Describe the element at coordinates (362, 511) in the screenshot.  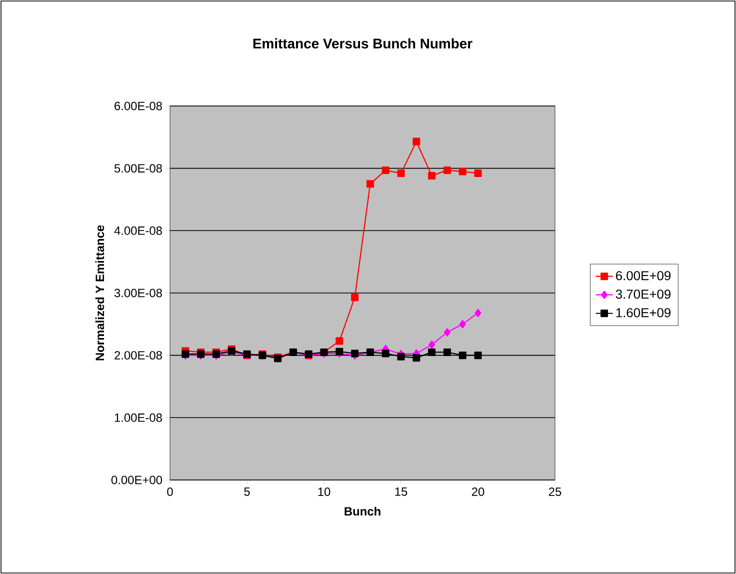
I see `x-axis-title: Bunch` at that location.